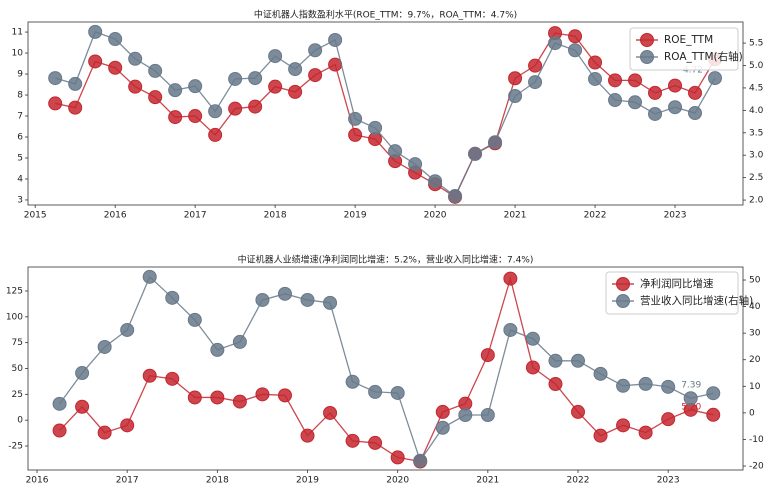  What do you see at coordinates (755, 387) in the screenshot?
I see `y2-tick-label: 10` at bounding box center [755, 387].